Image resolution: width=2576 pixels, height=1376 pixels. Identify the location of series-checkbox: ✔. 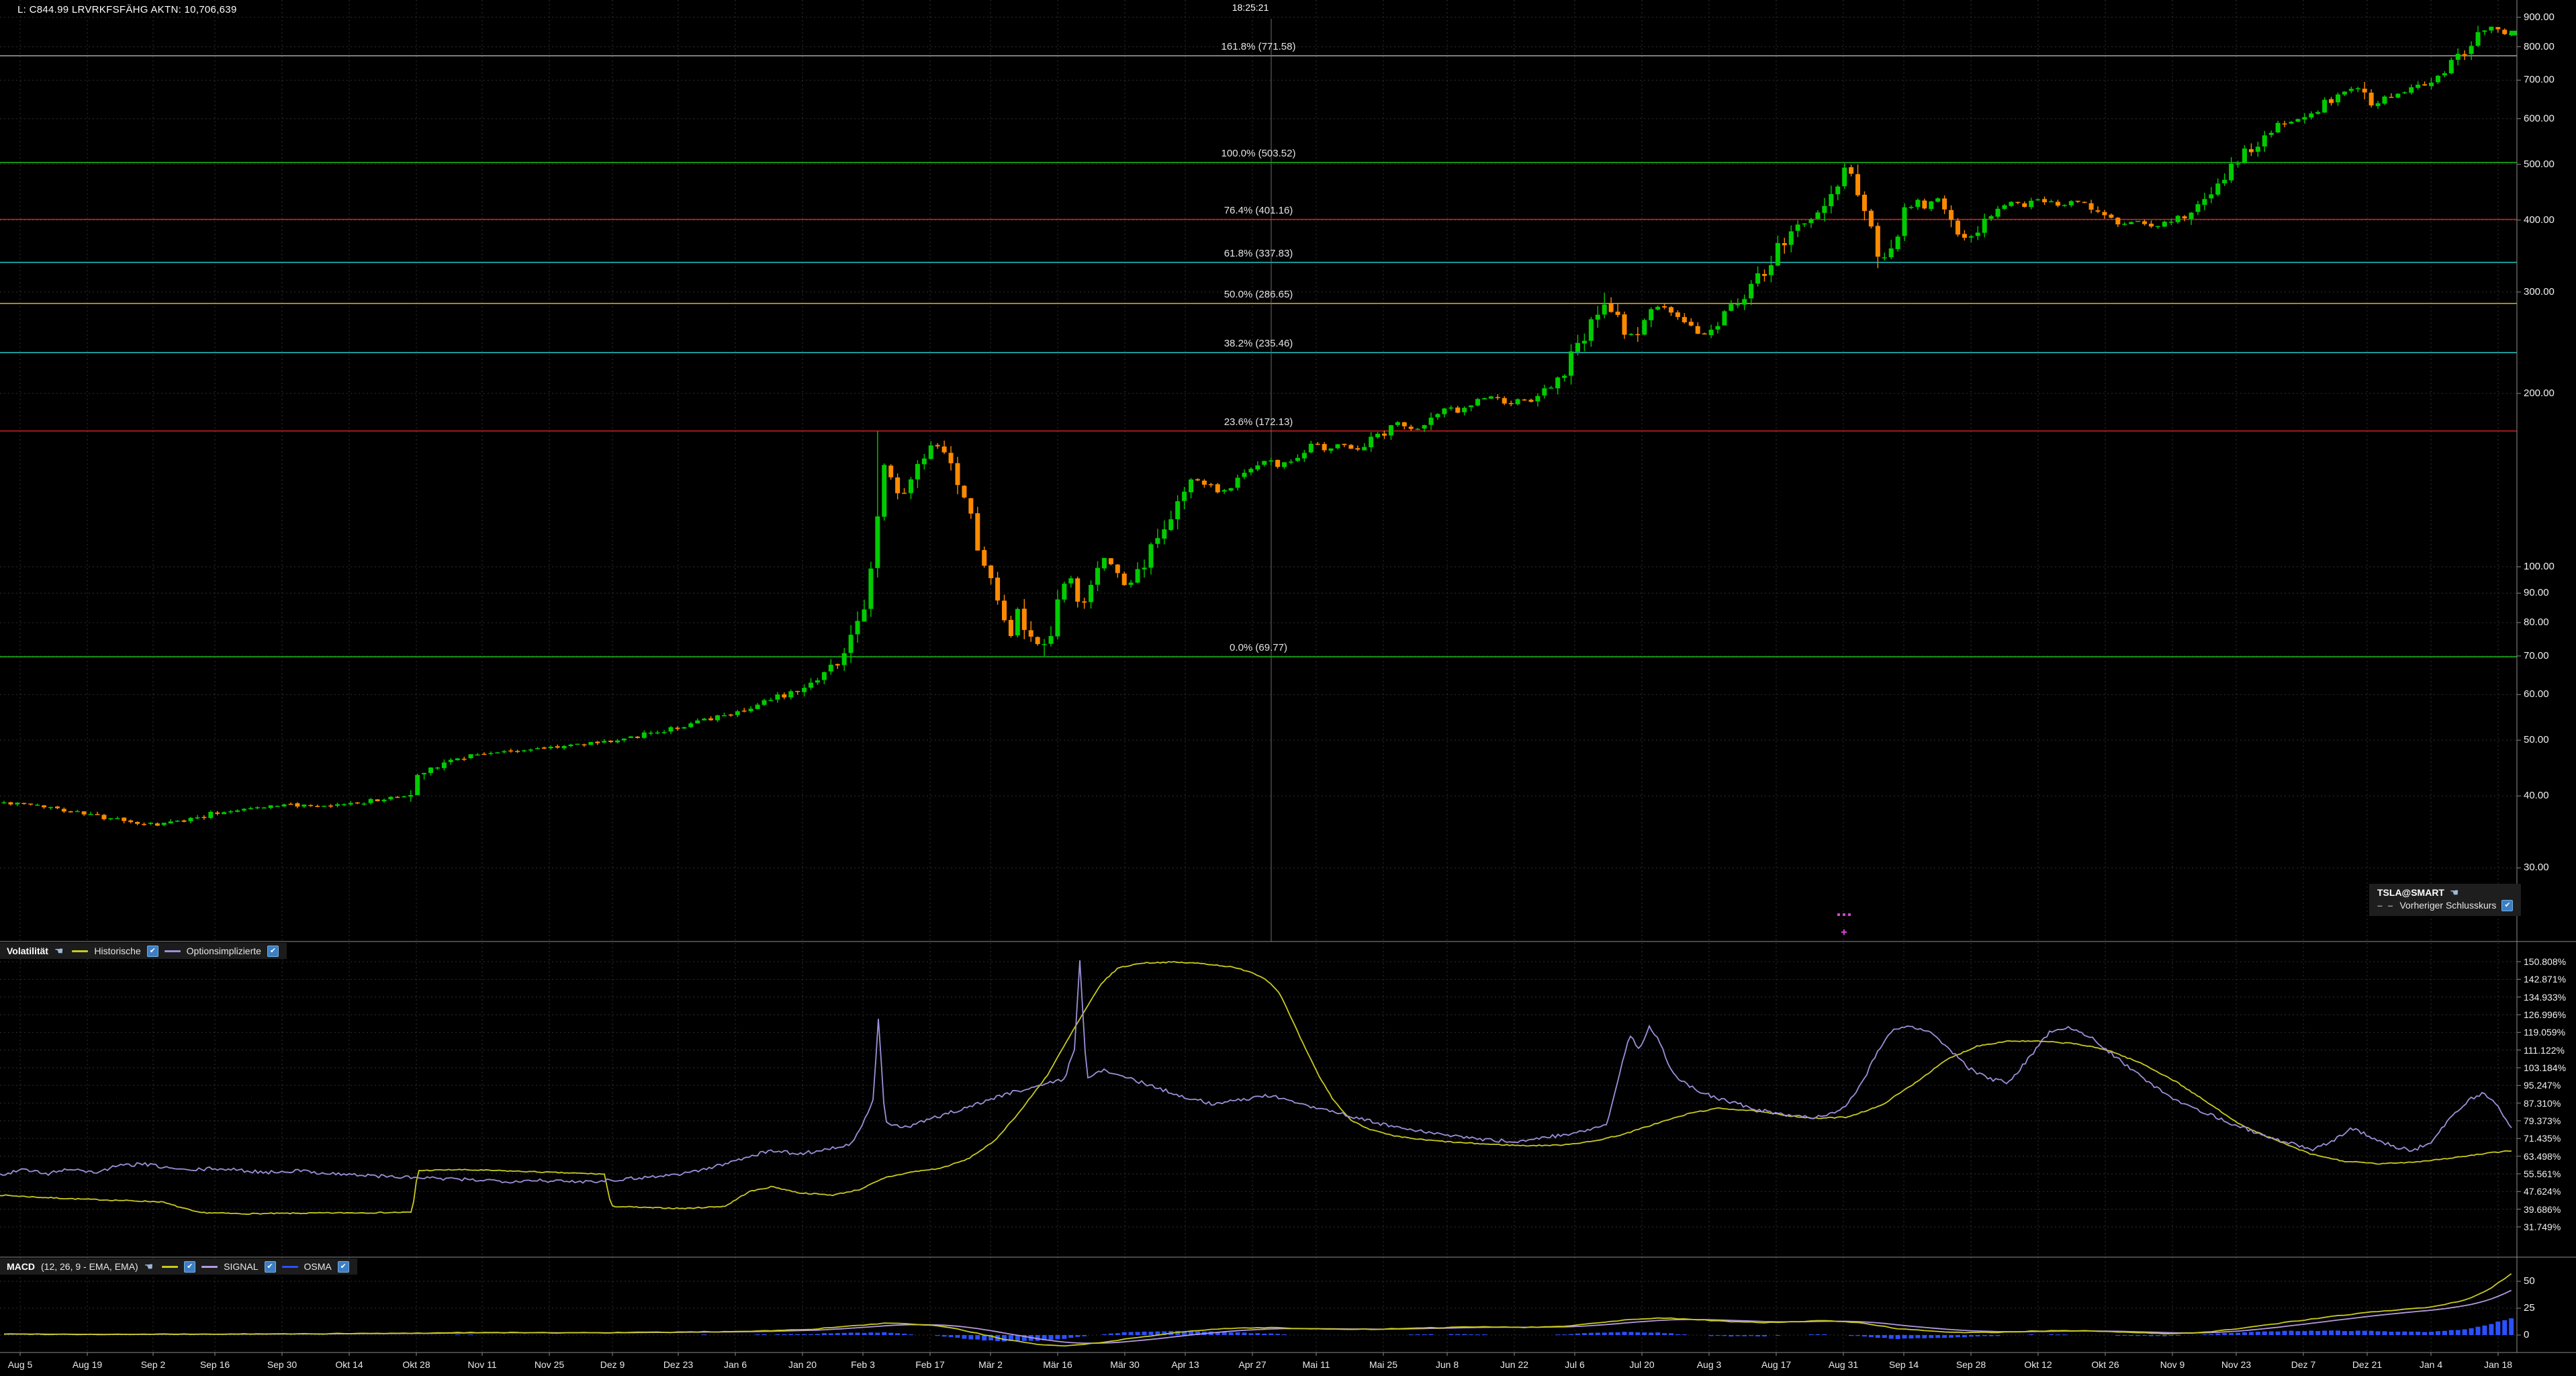
(273, 951).